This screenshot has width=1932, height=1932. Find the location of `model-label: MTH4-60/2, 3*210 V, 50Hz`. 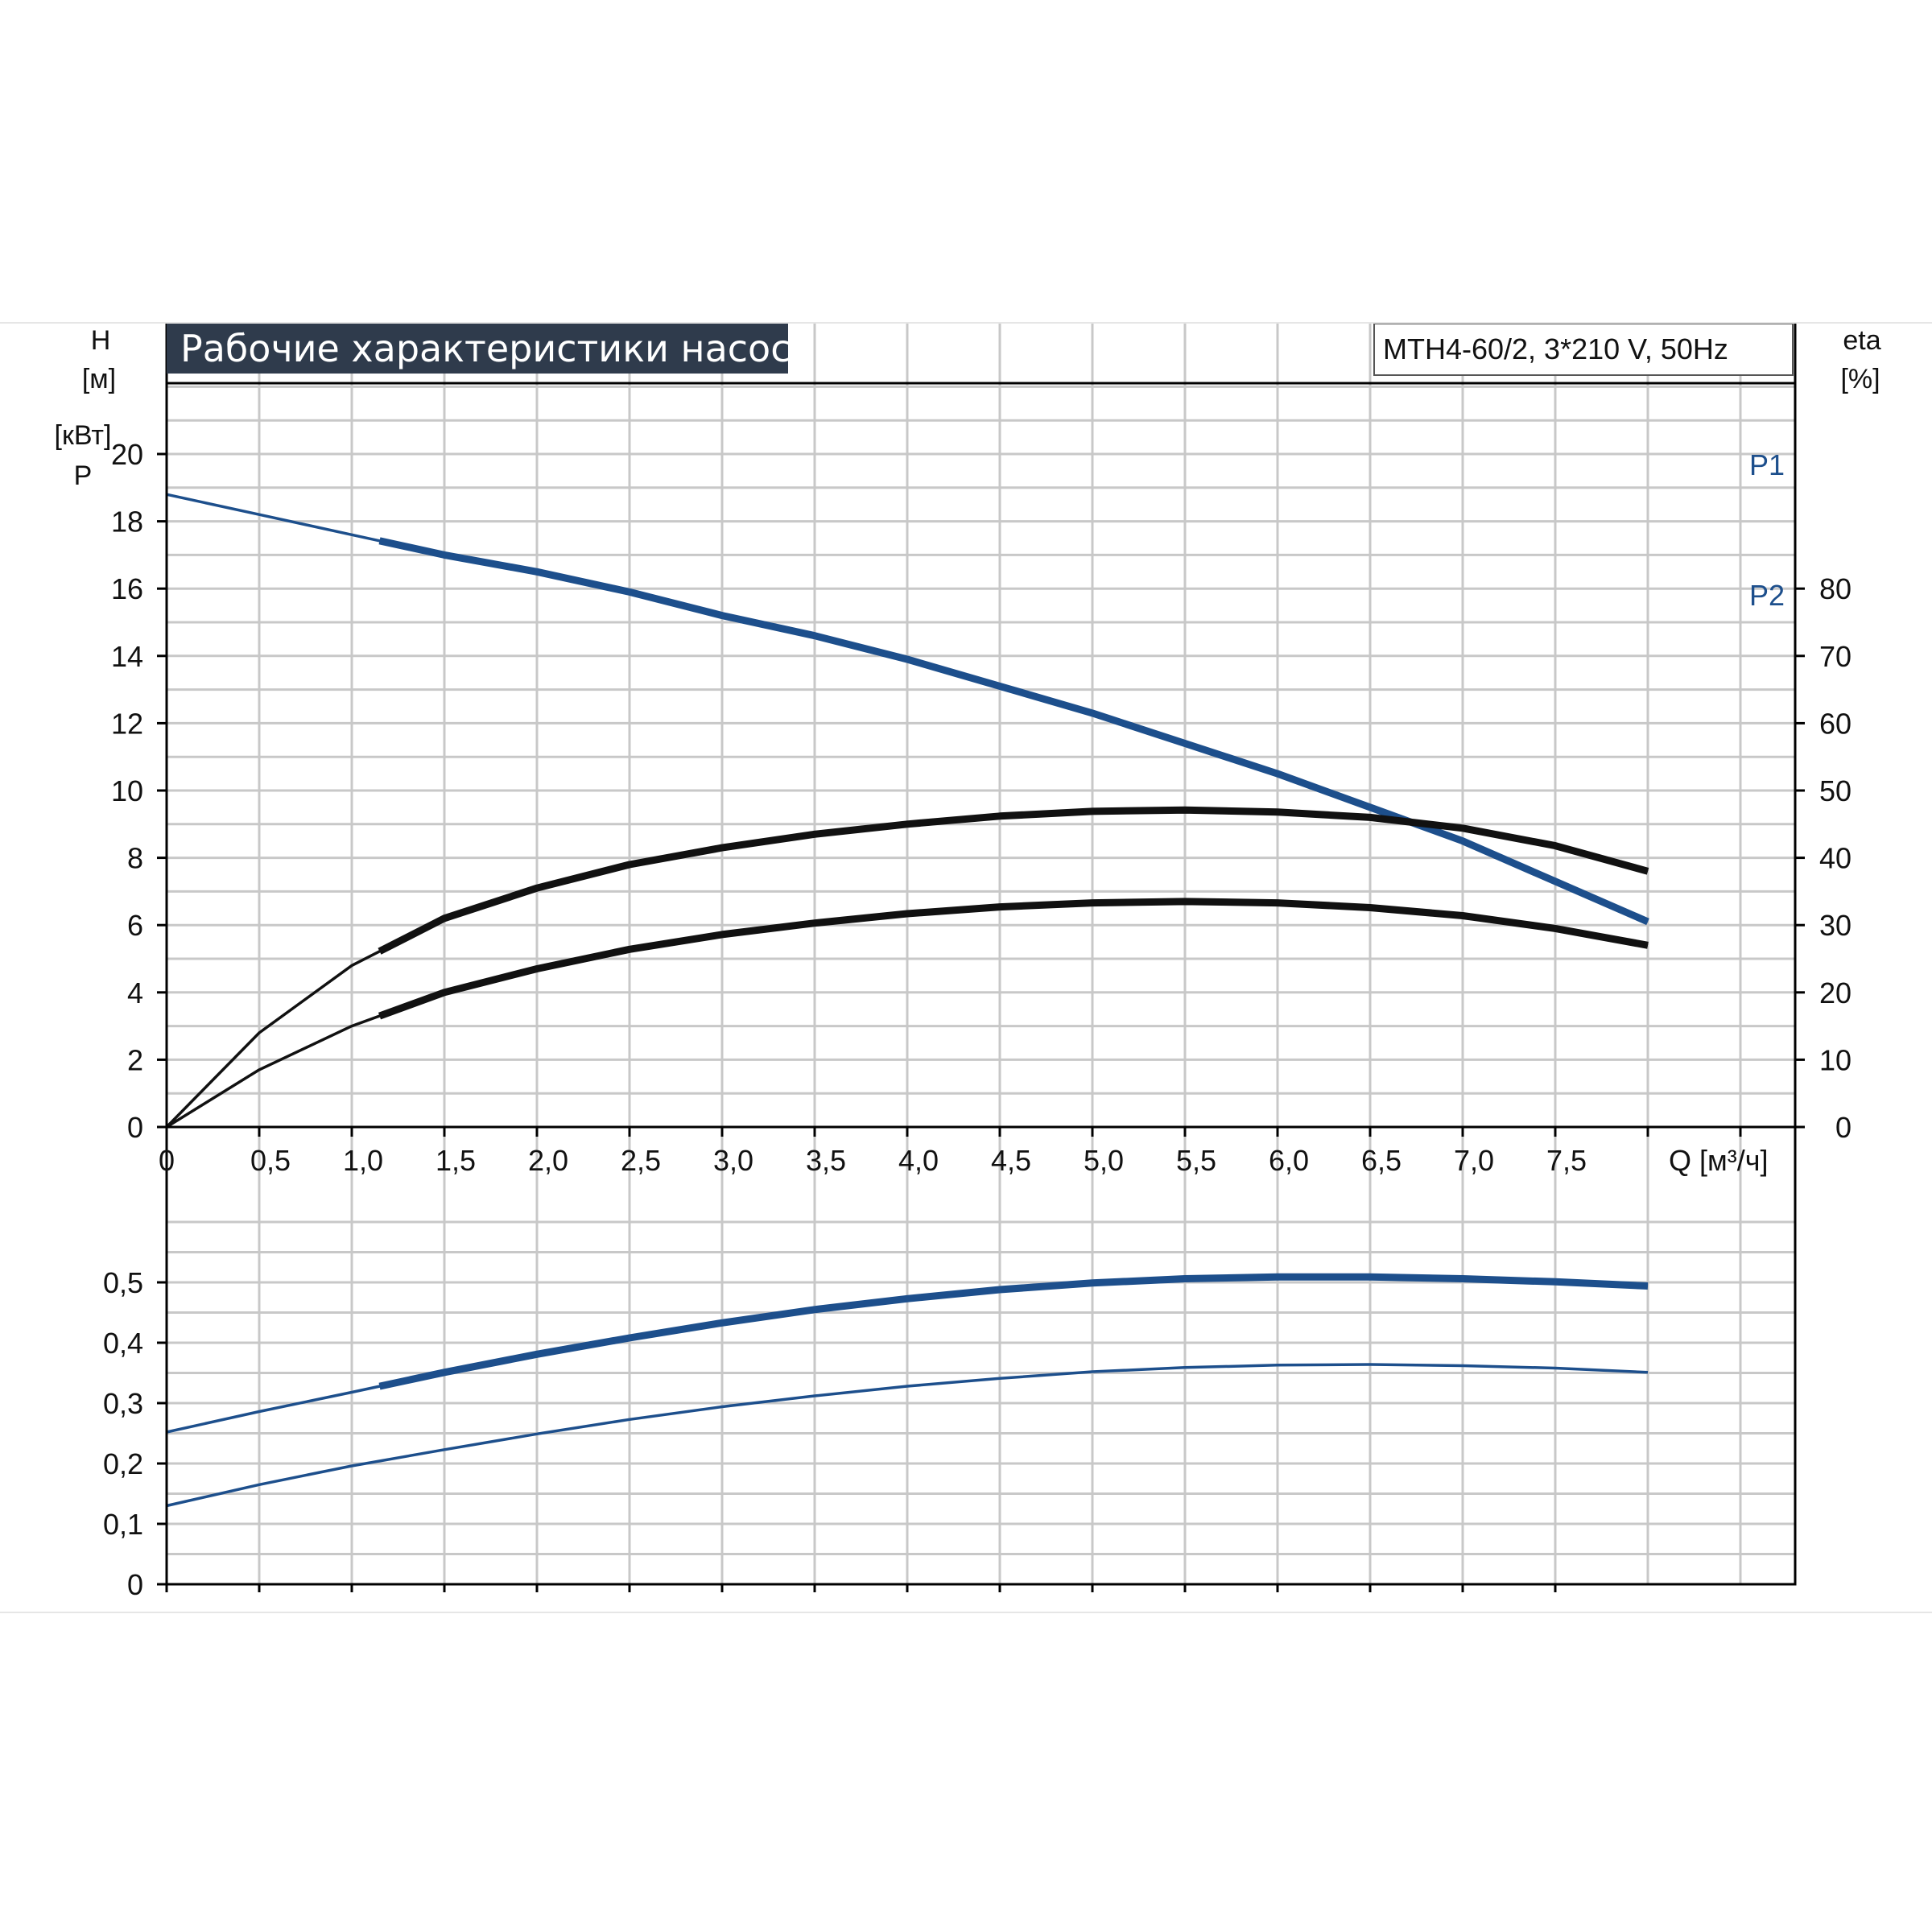

model-label: MTH4-60/2, 3*210 V, 50Hz is located at coordinates (1555, 348).